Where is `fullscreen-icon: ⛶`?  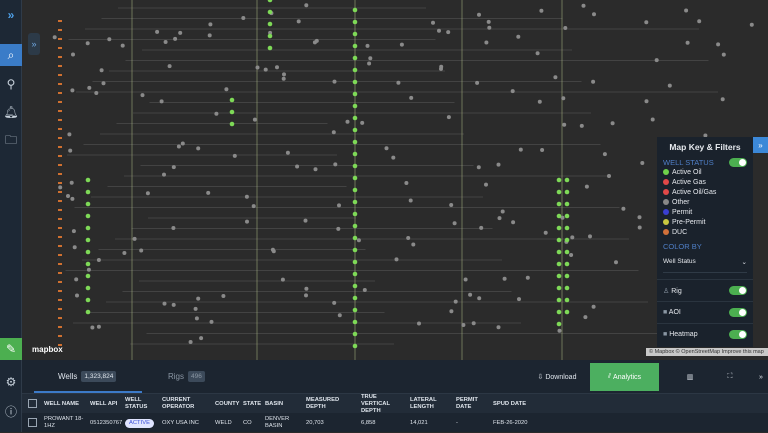 fullscreen-icon: ⛶ is located at coordinates (730, 376).